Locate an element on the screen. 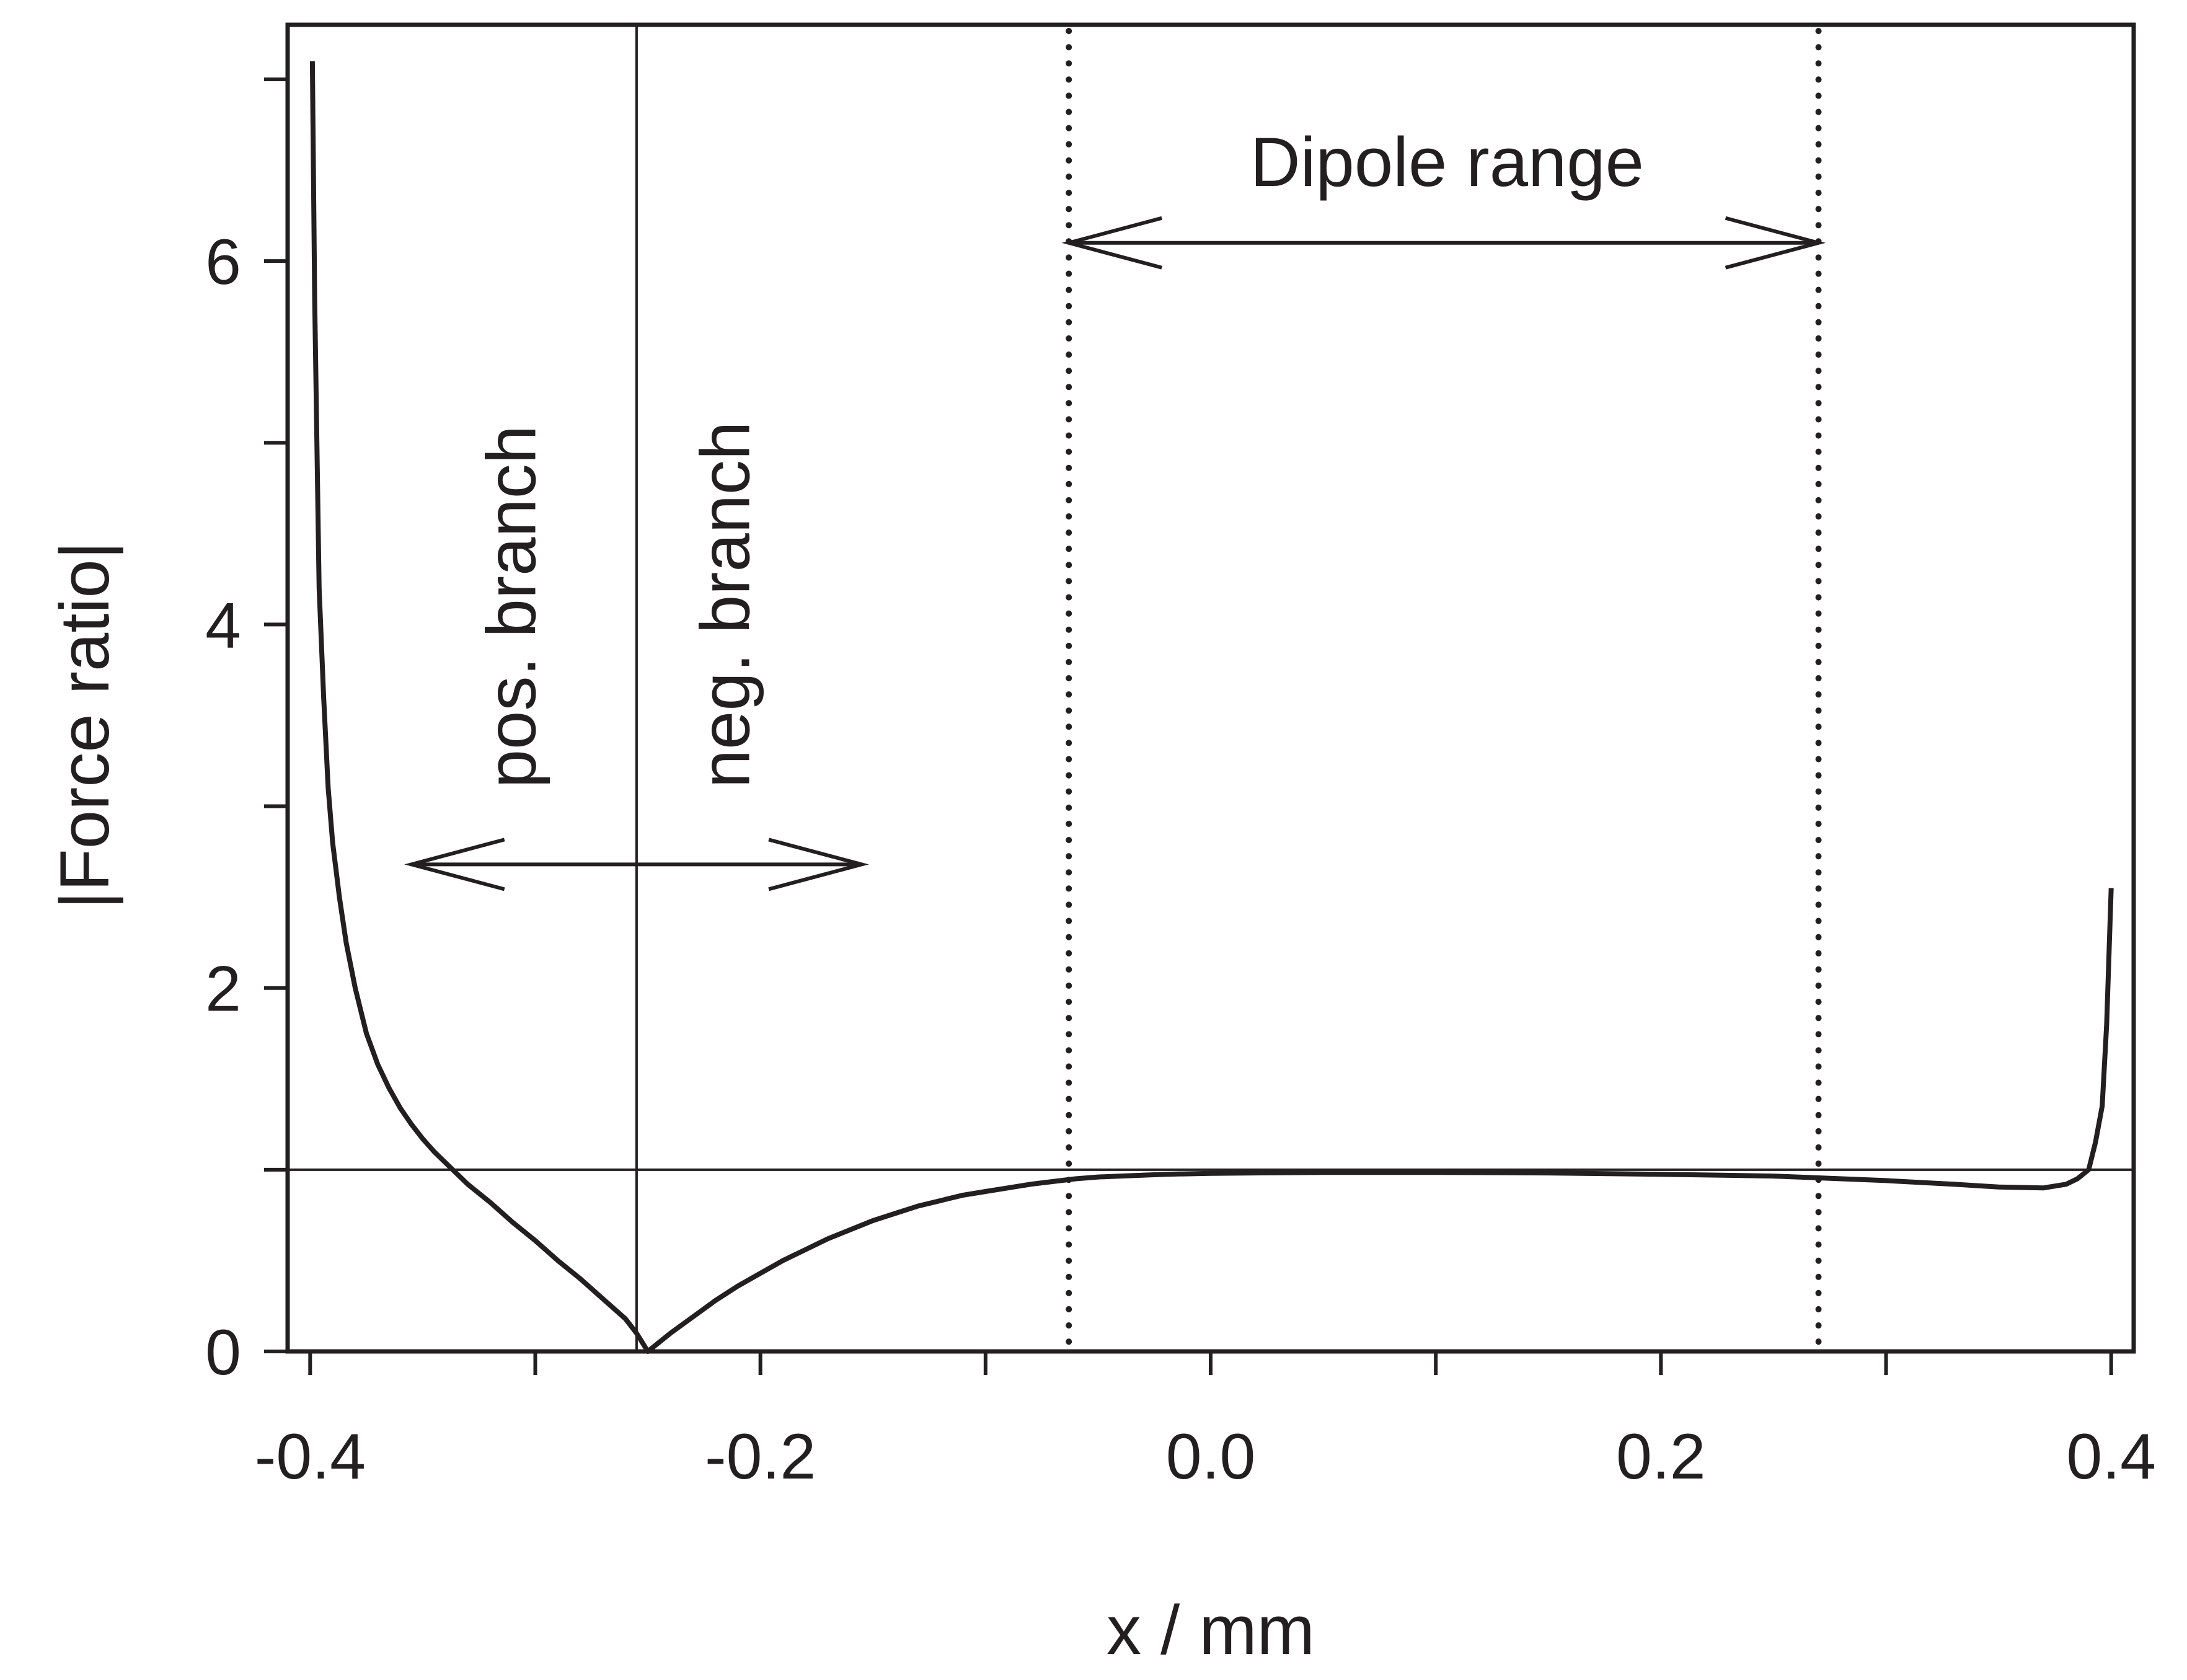 This screenshot has width=2187, height=1680. neg-branch-label: neg. branch is located at coordinates (725, 606).